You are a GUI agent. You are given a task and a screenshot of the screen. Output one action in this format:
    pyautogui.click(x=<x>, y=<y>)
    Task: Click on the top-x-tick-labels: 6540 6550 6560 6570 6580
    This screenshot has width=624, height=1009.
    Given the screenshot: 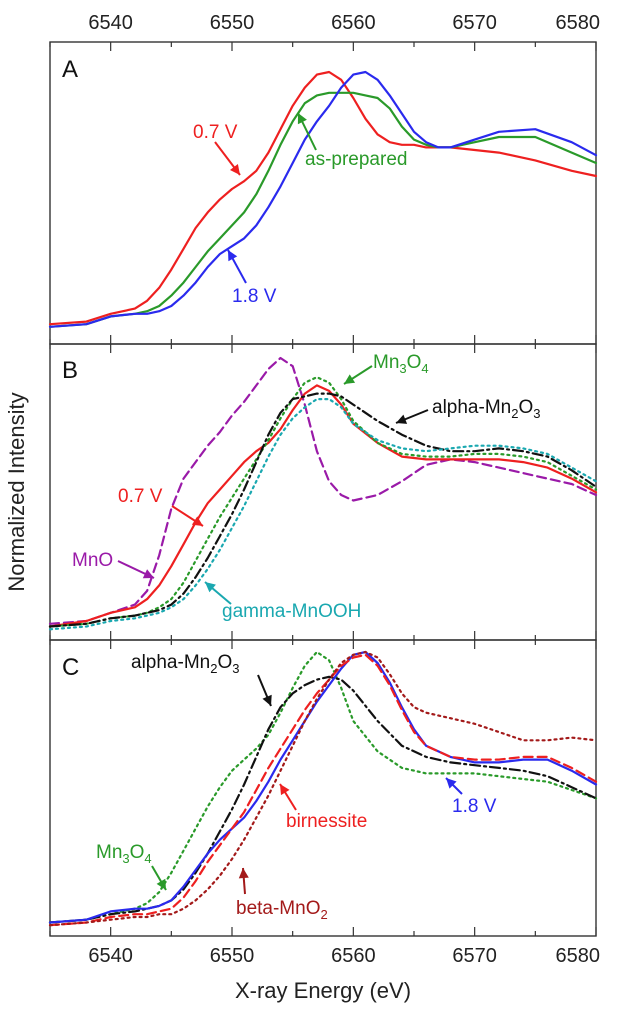 What is the action you would take?
    pyautogui.click(x=344, y=23)
    